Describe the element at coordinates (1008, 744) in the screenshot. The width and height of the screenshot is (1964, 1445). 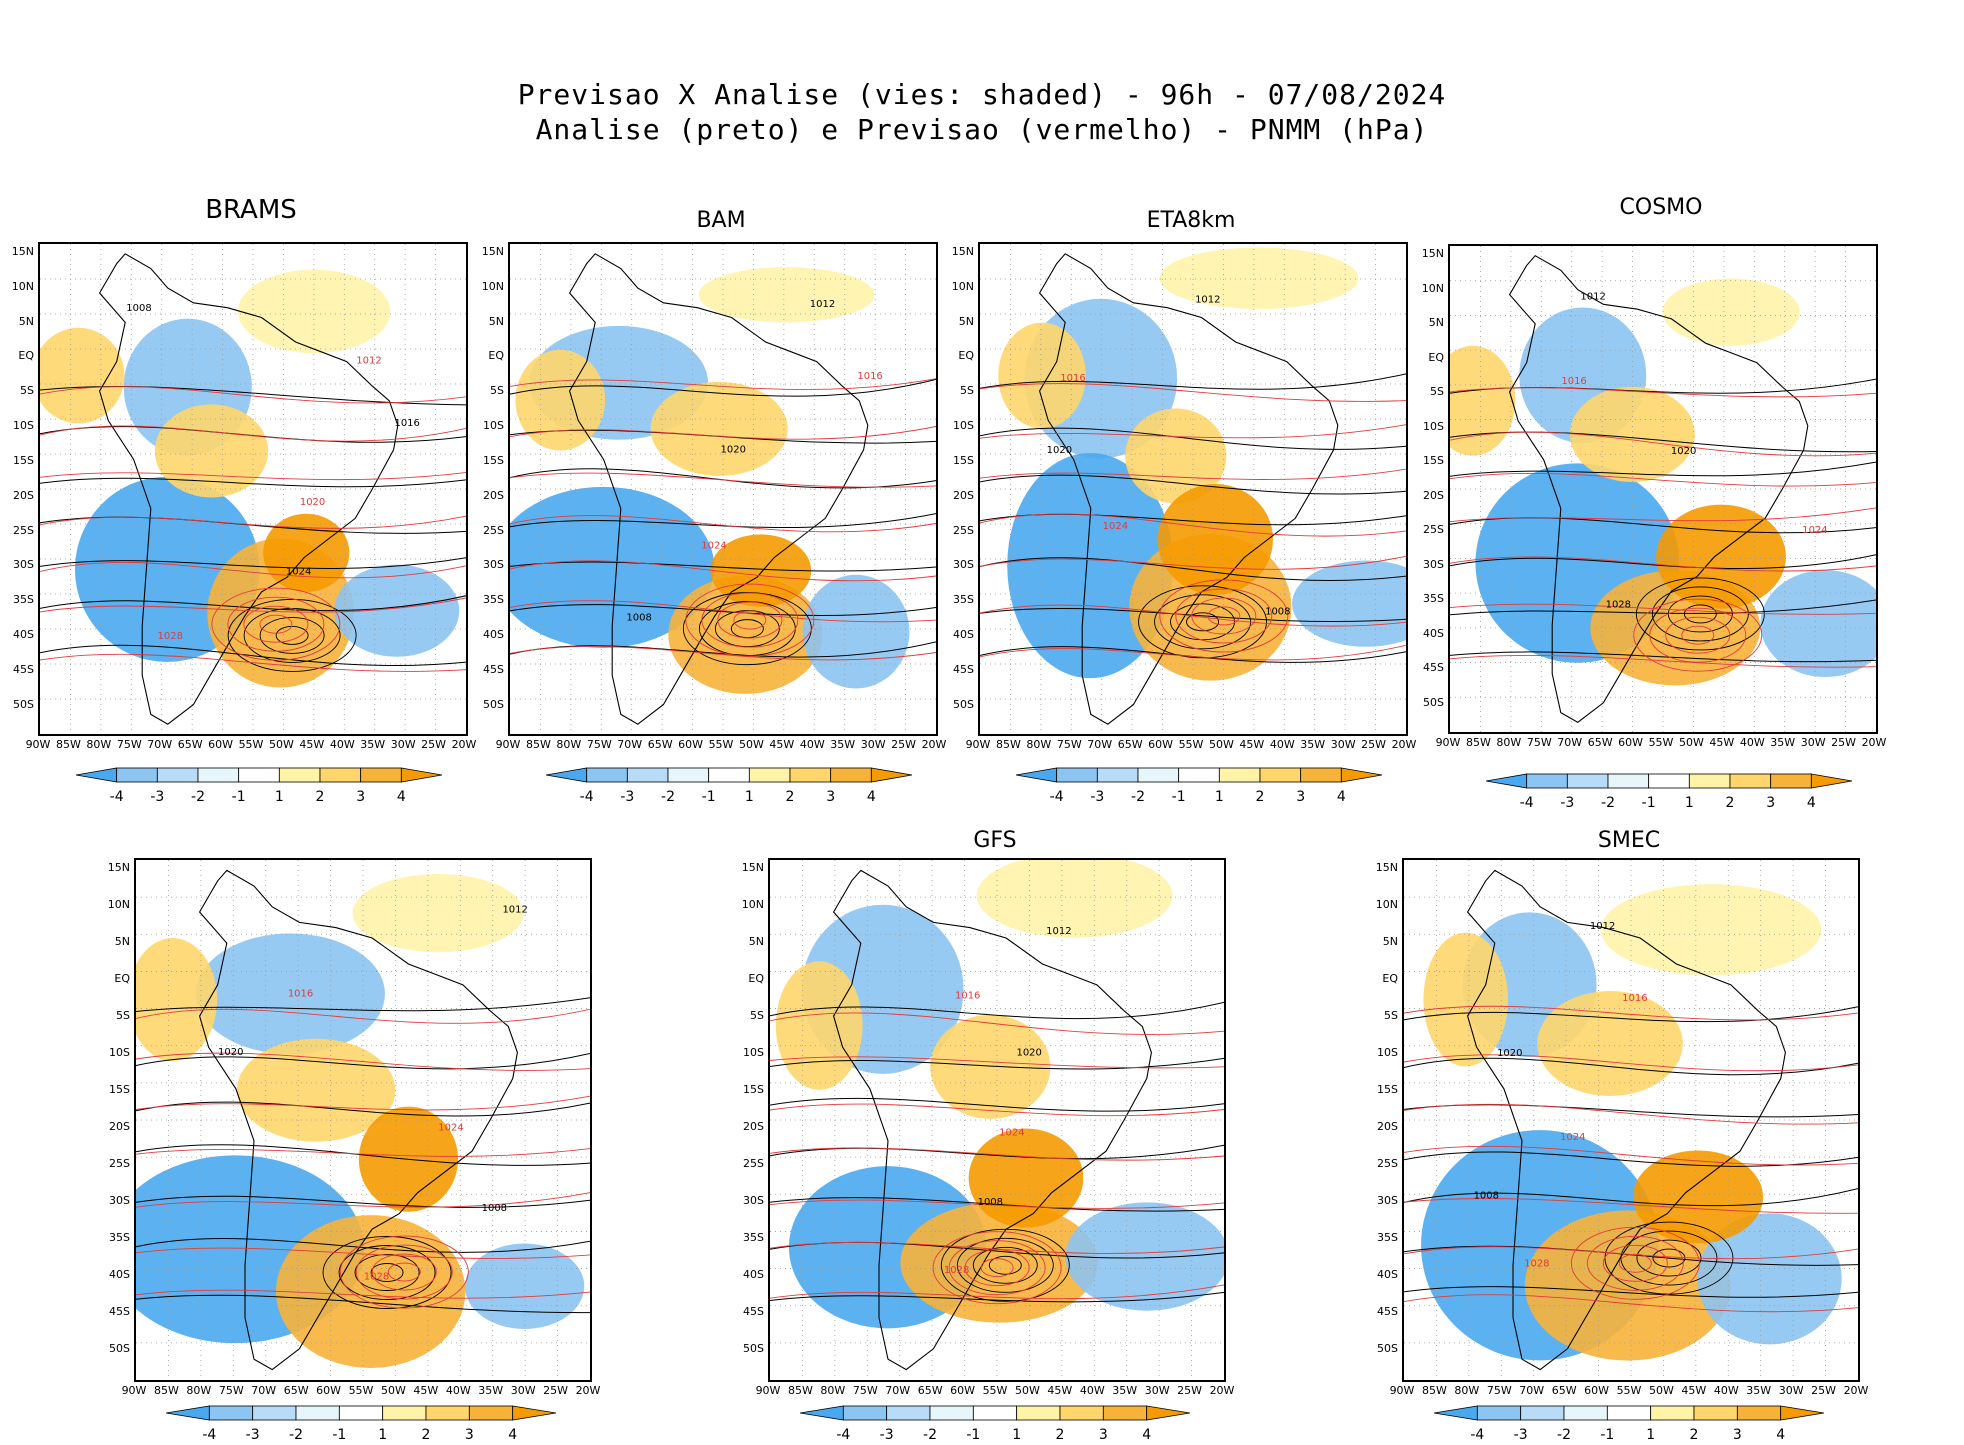
I see `longitude-label: 85W` at that location.